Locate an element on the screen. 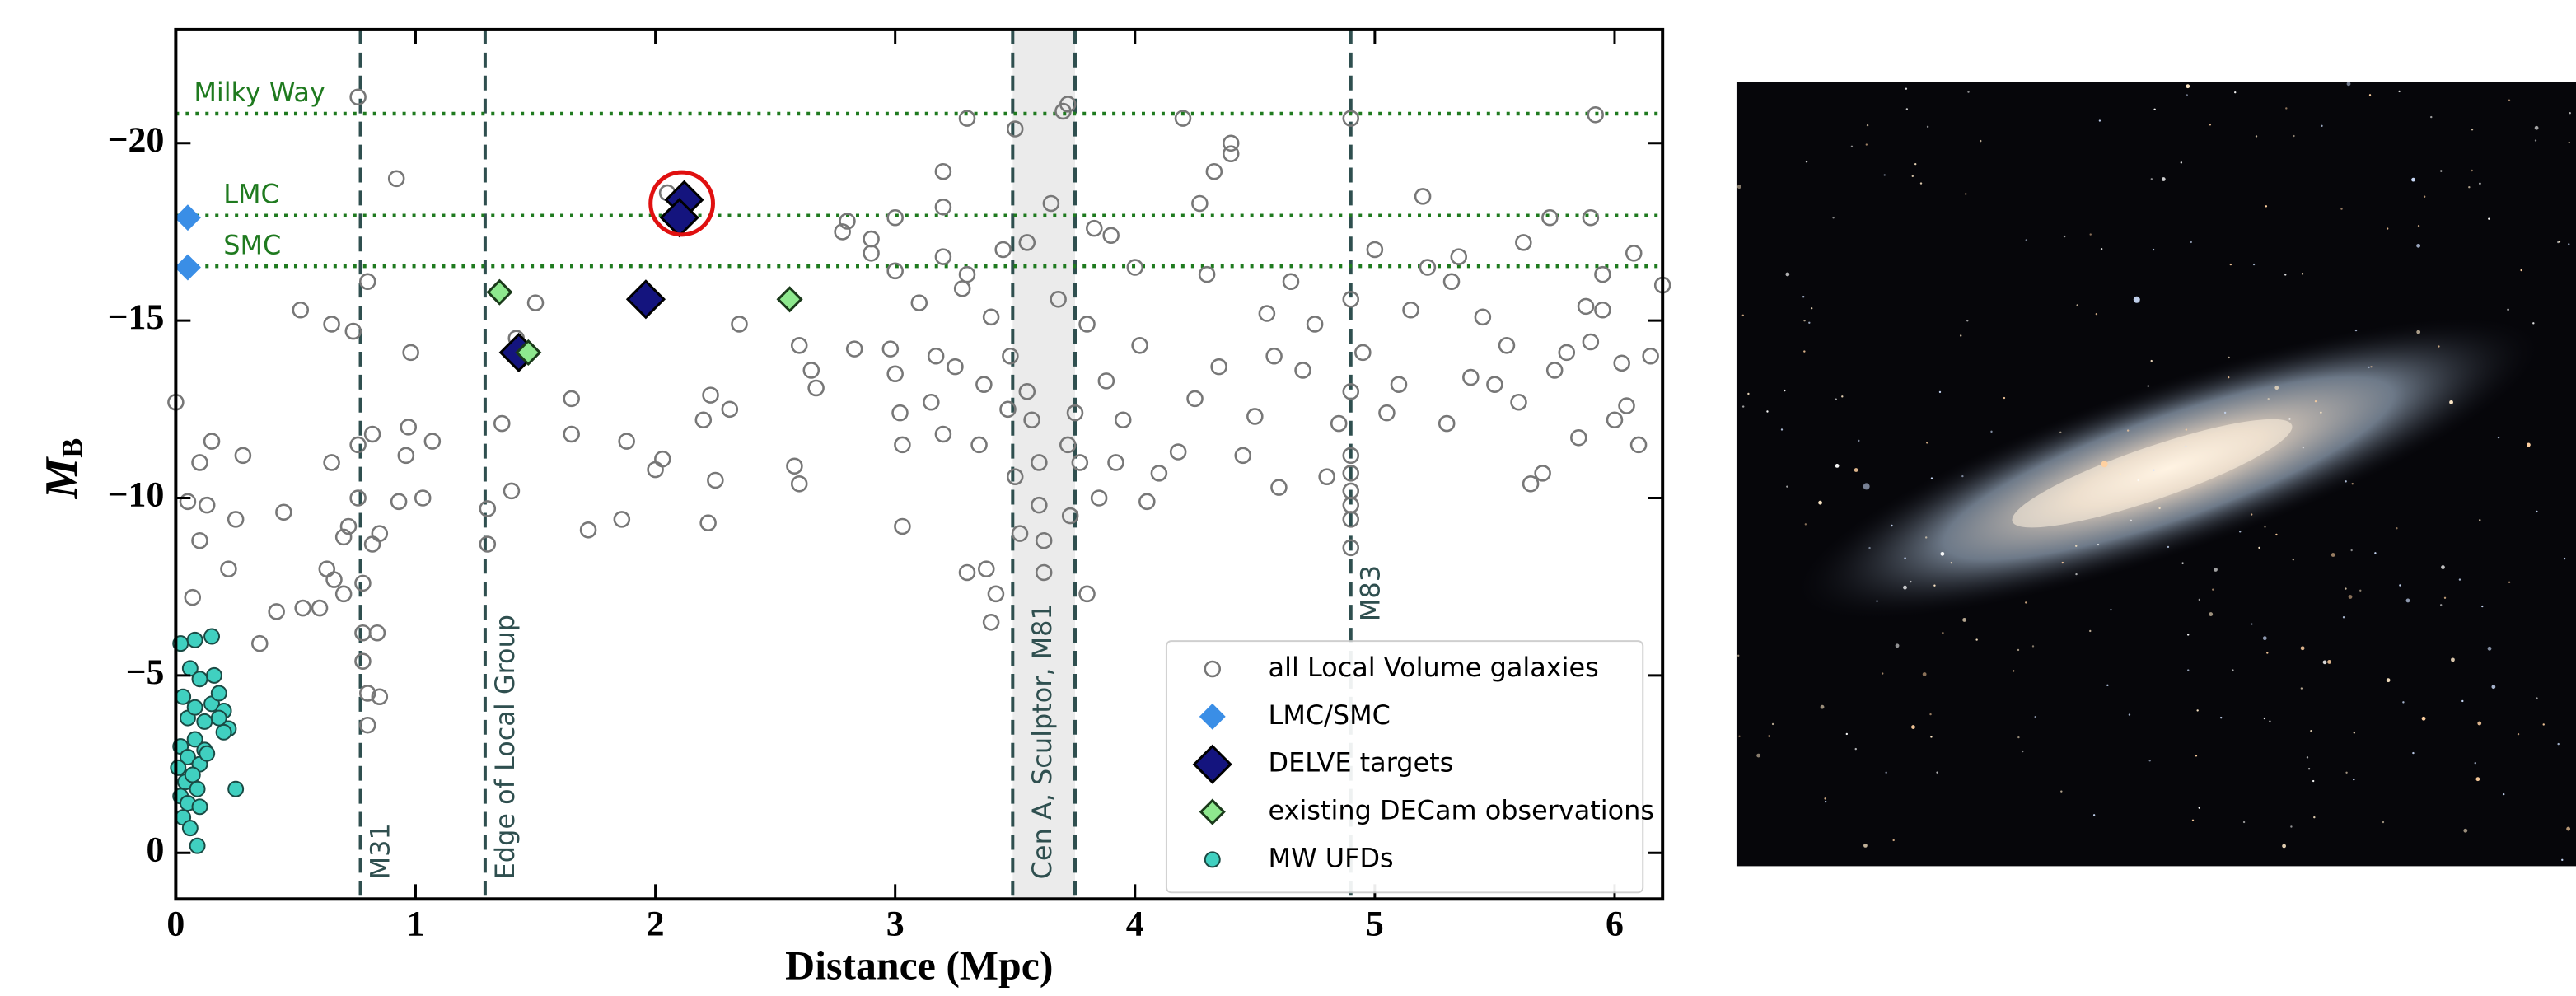  circle-marker is located at coordinates (218, 693).